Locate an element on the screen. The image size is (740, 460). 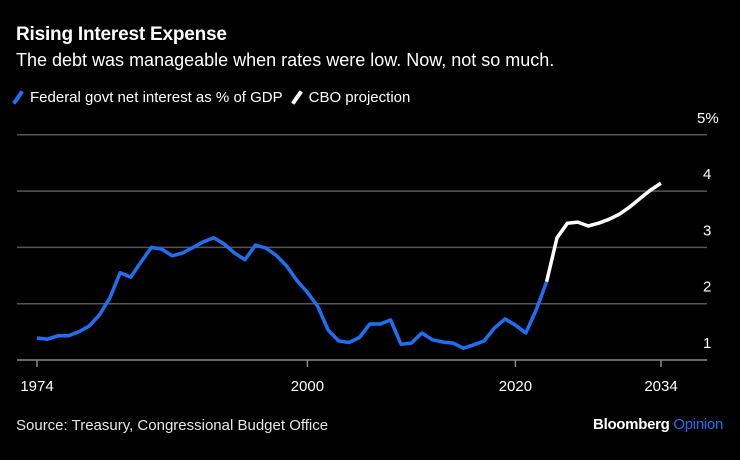
brand-logo: Bloomberg Opinion is located at coordinates (658, 424).